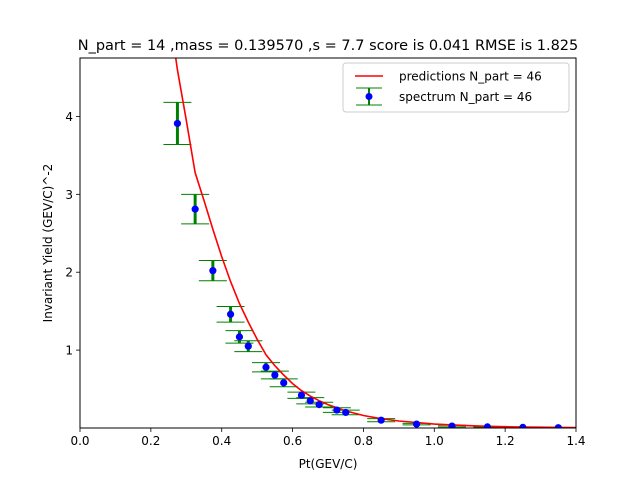 The image size is (640, 484). What do you see at coordinates (292, 441) in the screenshot?
I see `x-tick-label: 0.6` at bounding box center [292, 441].